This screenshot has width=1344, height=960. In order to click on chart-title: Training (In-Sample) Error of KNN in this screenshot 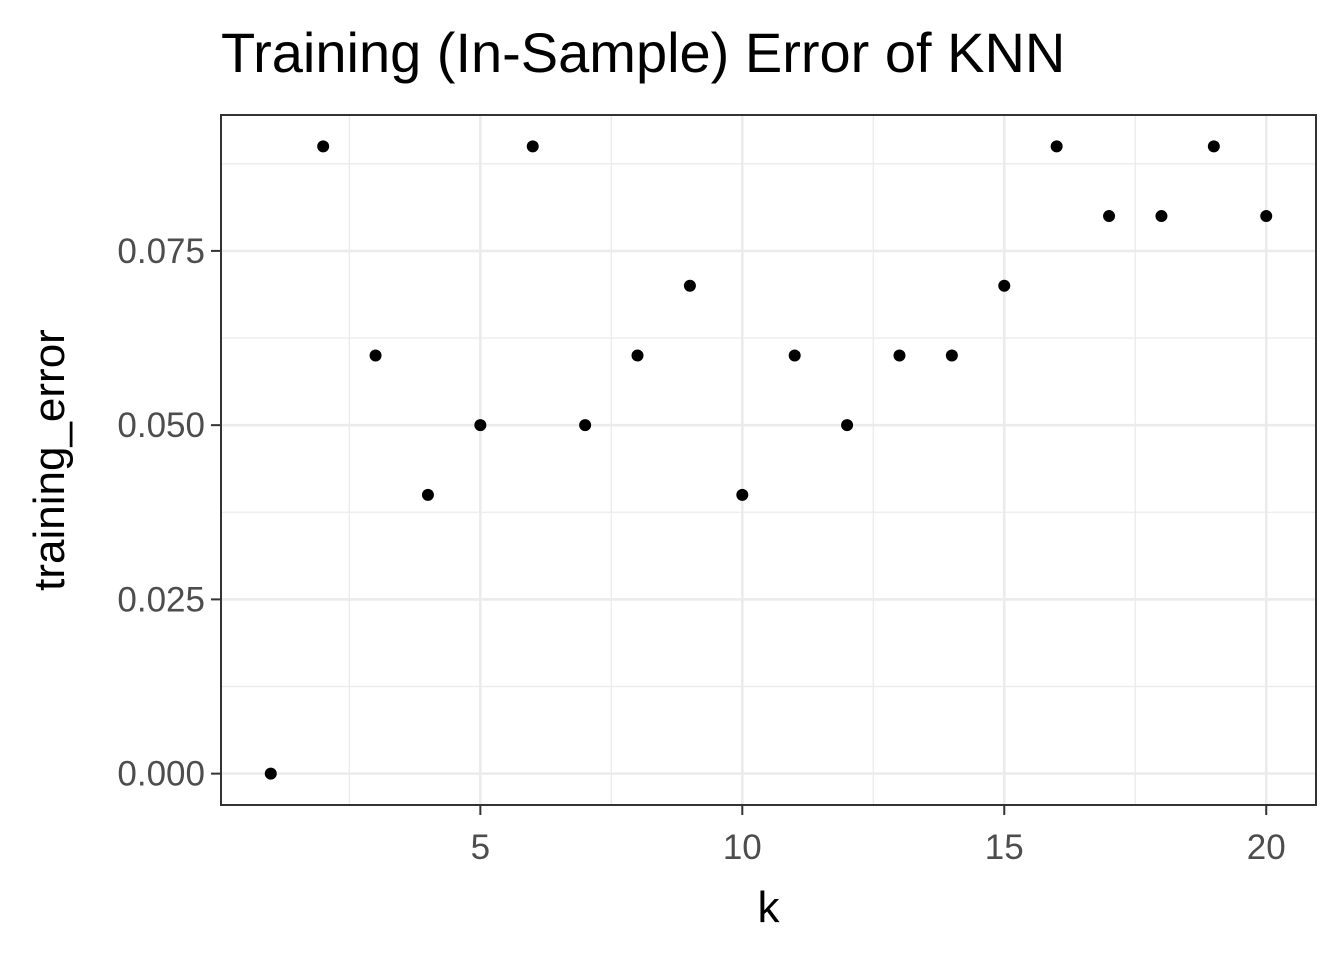, I will do `click(643, 52)`.